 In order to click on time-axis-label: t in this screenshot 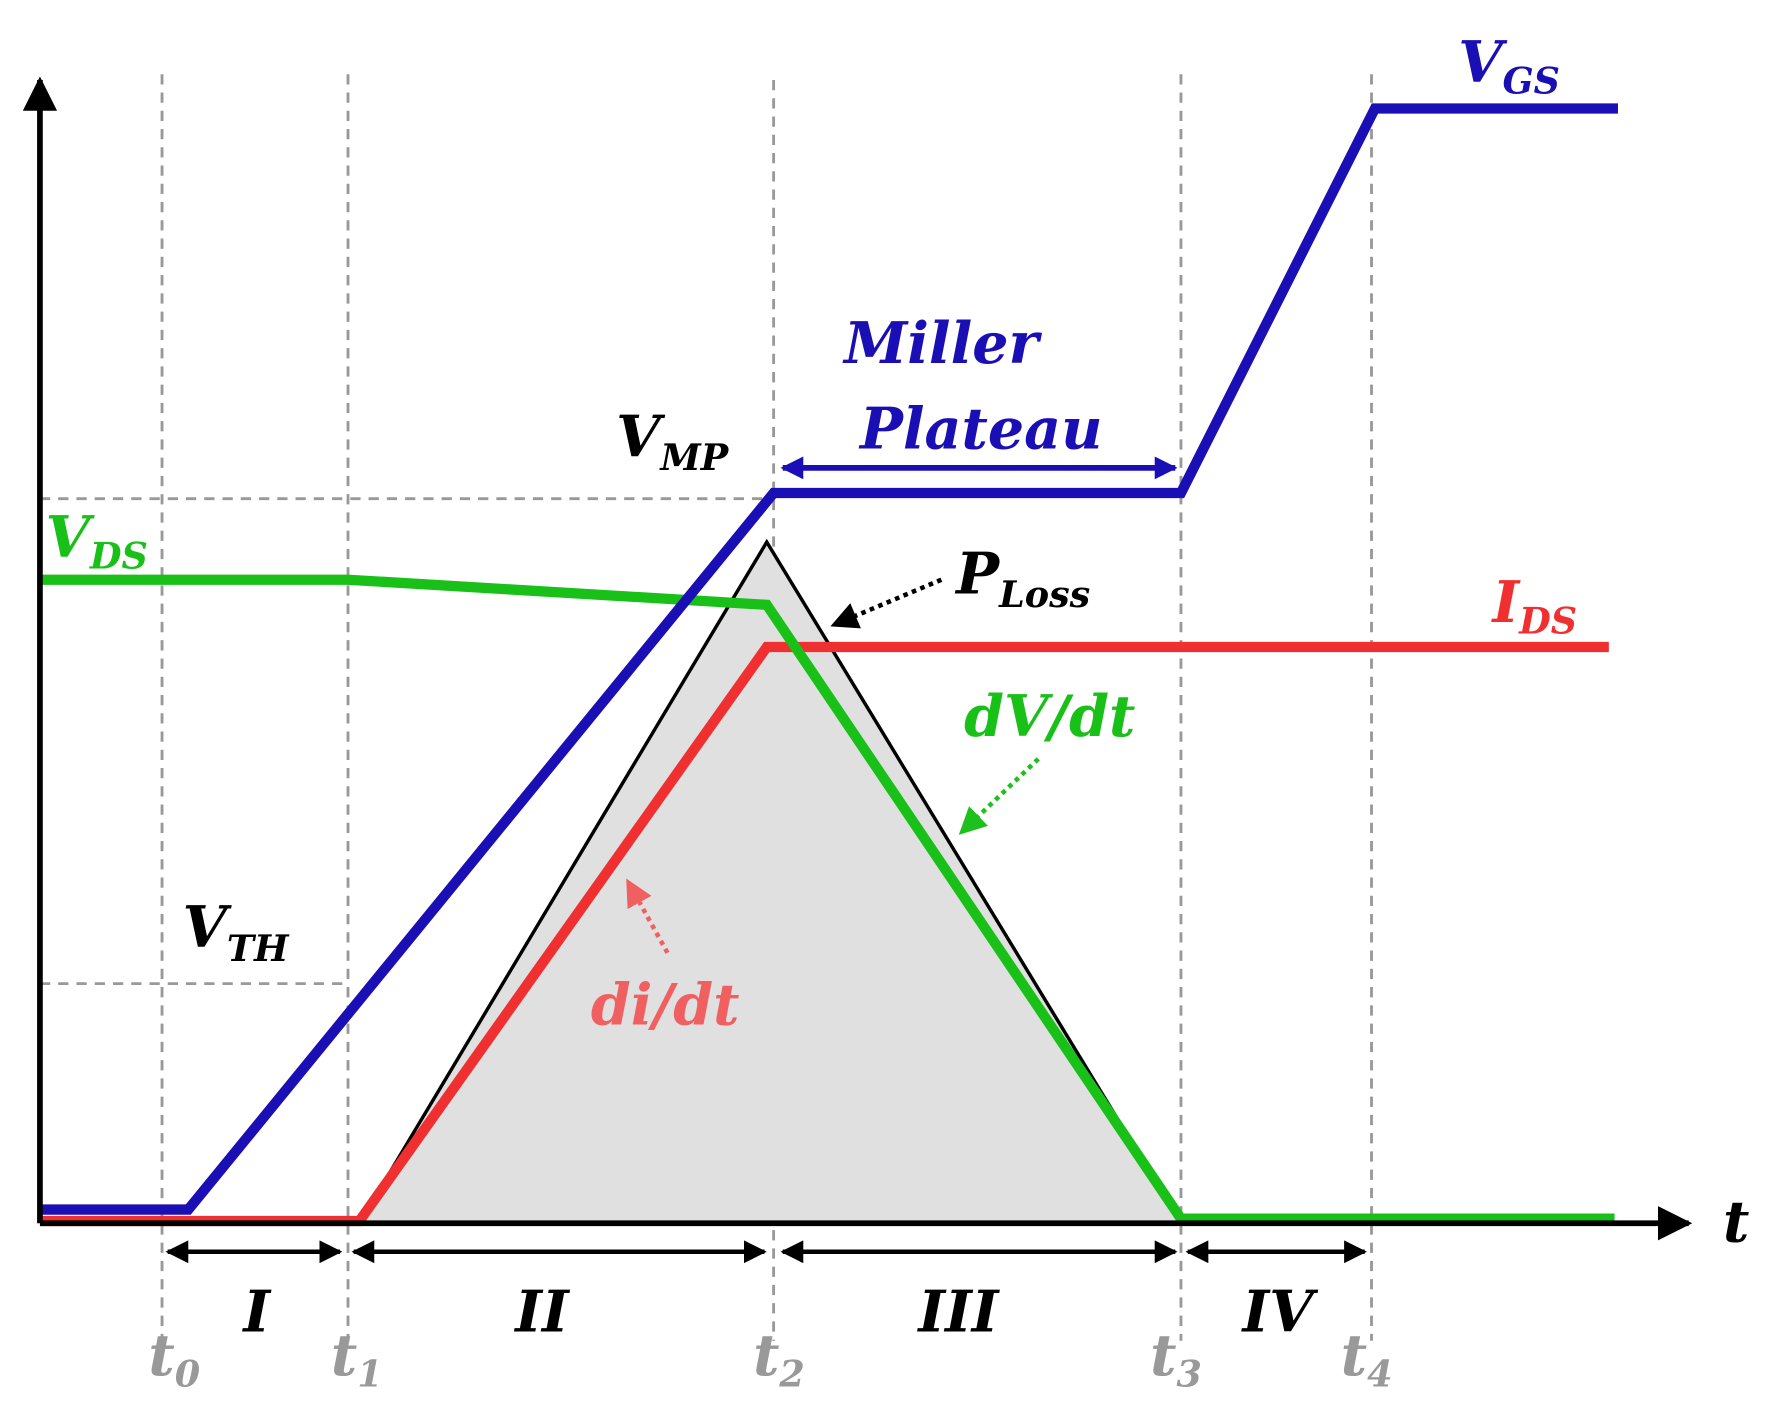, I will do `click(1736, 1222)`.